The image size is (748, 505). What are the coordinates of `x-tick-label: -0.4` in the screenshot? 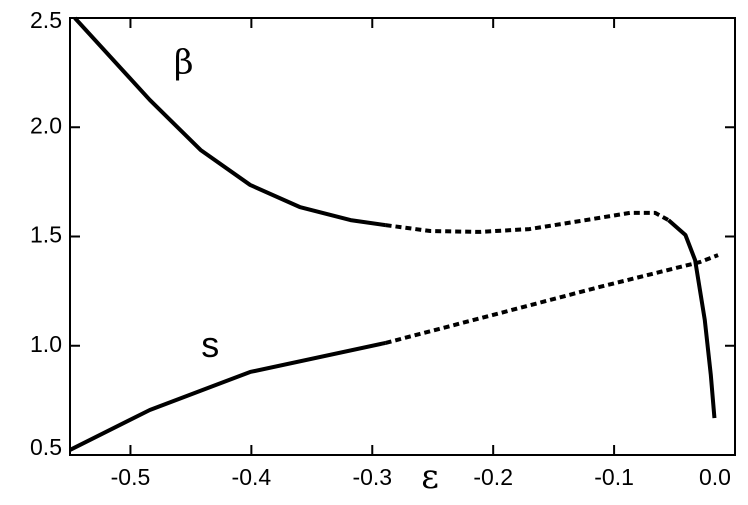 It's located at (252, 477).